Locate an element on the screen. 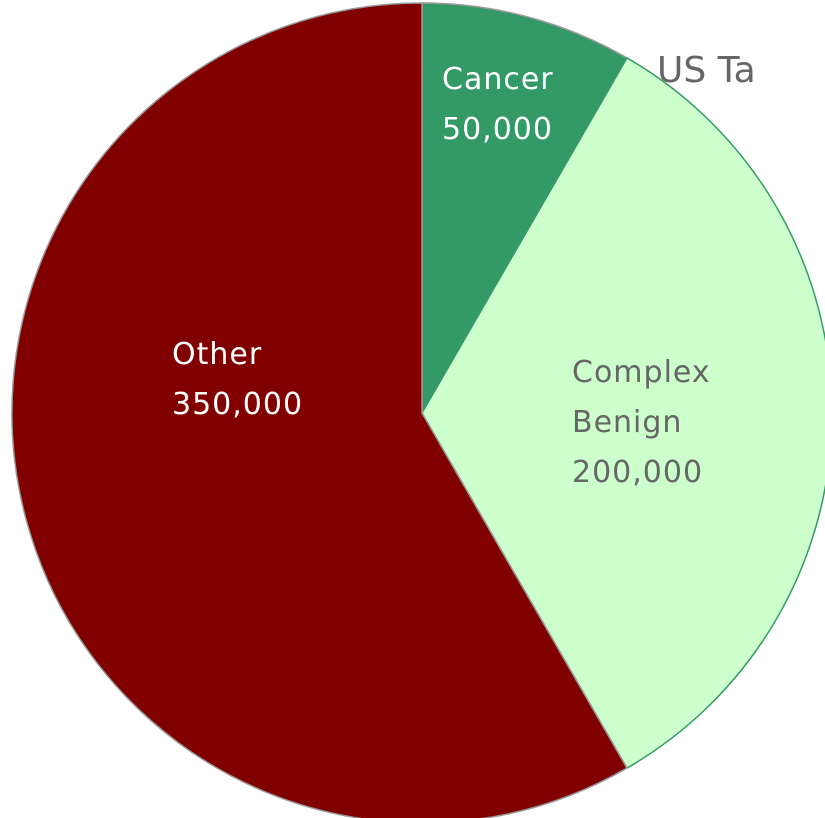 Image resolution: width=825 pixels, height=818 pixels. slice-label: Cancer 50,000 is located at coordinates (498, 105).